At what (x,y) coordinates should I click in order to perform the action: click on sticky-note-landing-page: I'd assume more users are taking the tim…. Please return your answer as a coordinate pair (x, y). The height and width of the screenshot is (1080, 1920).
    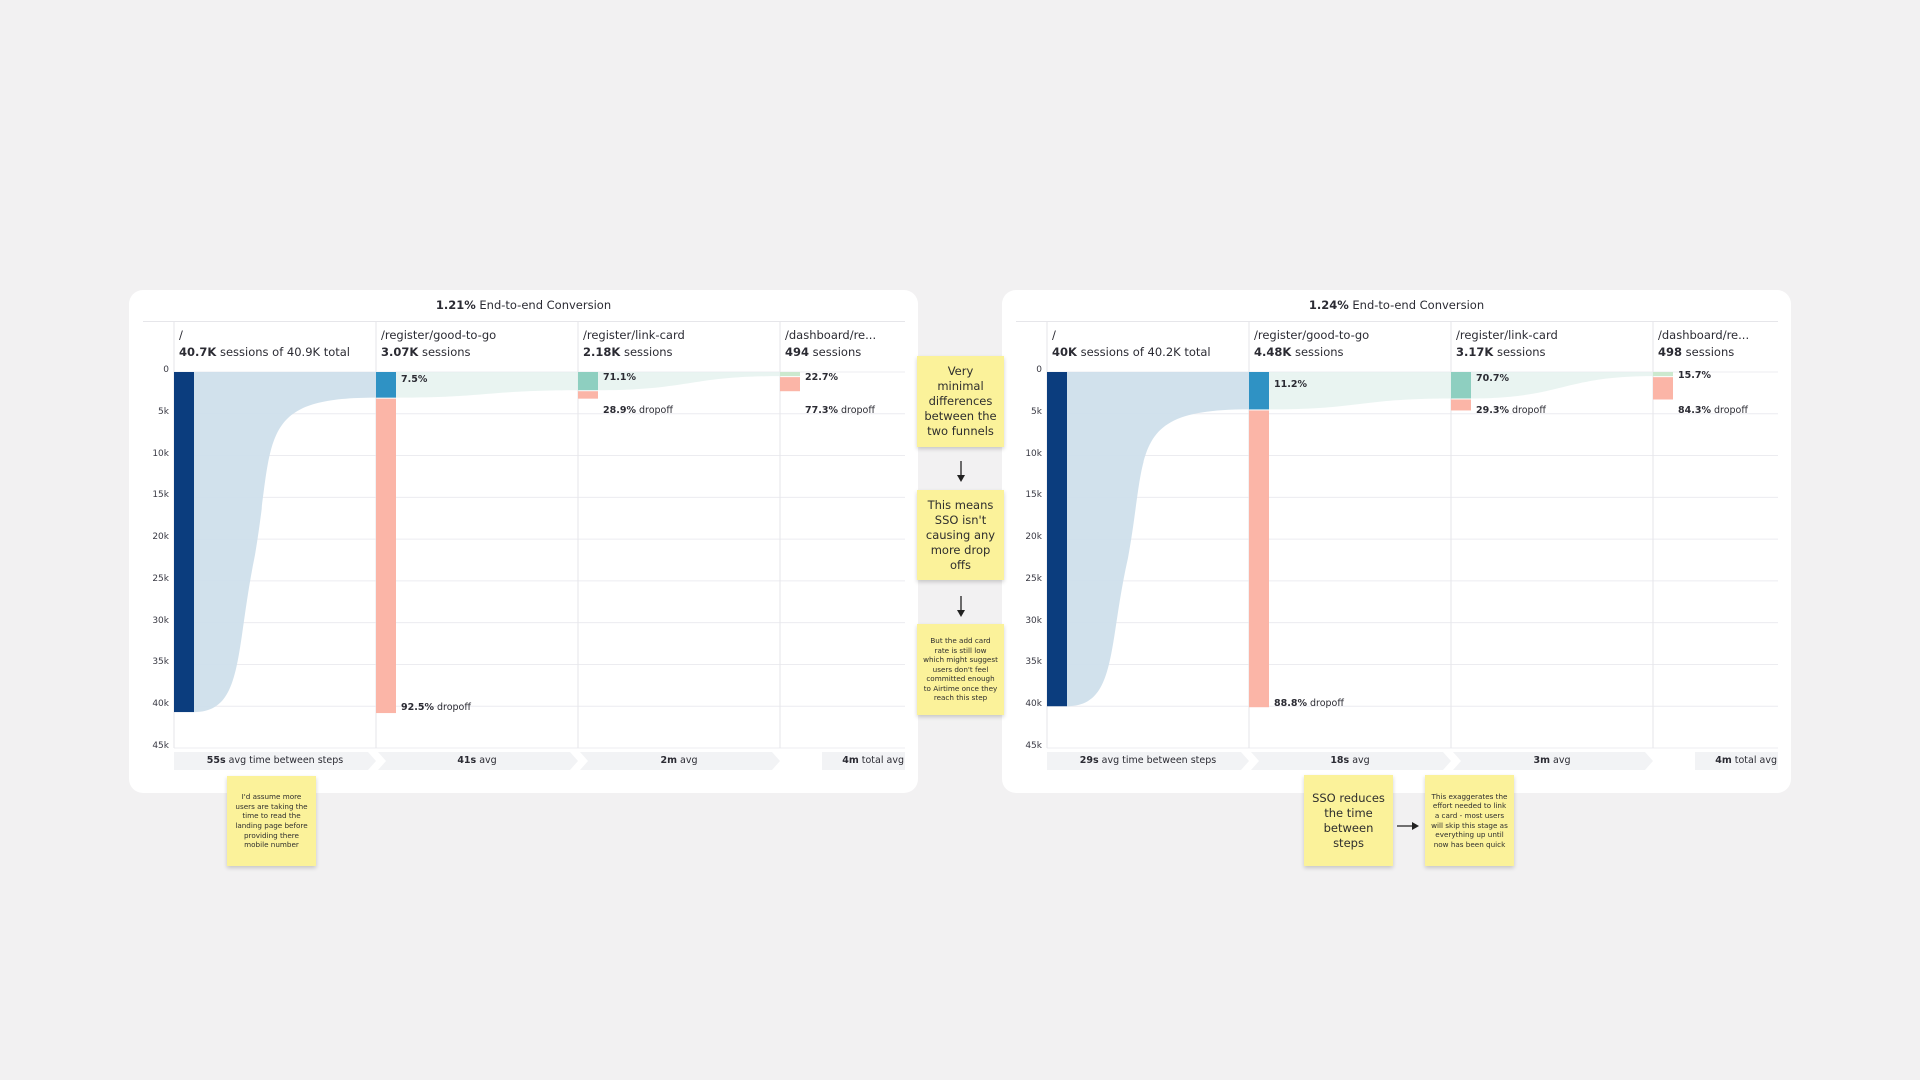
    Looking at the image, I should click on (271, 821).